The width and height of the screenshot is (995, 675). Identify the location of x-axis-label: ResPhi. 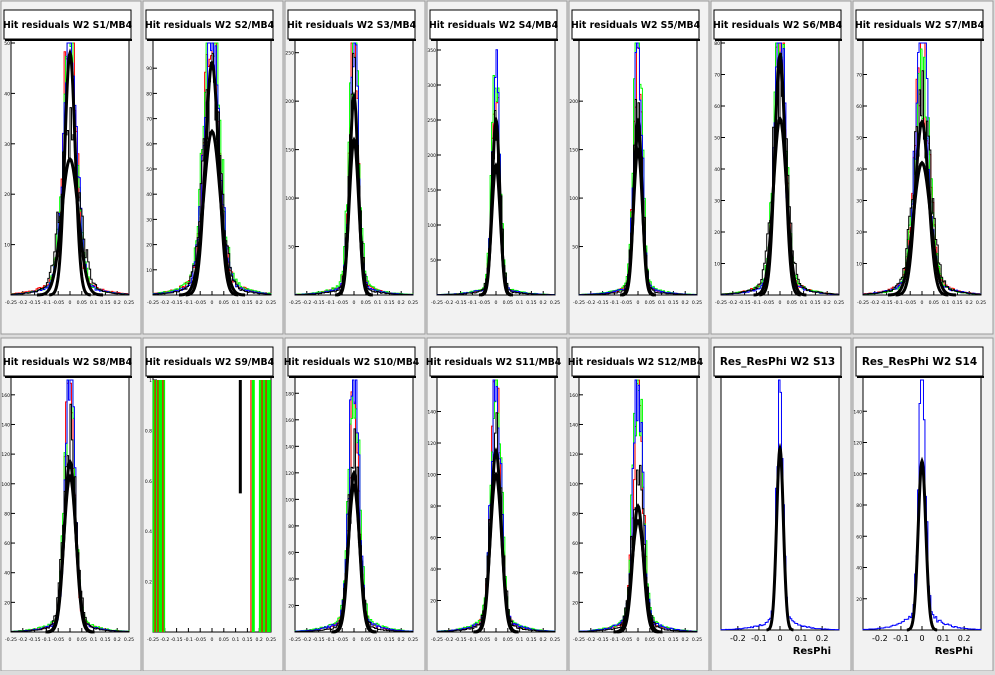
(812, 651).